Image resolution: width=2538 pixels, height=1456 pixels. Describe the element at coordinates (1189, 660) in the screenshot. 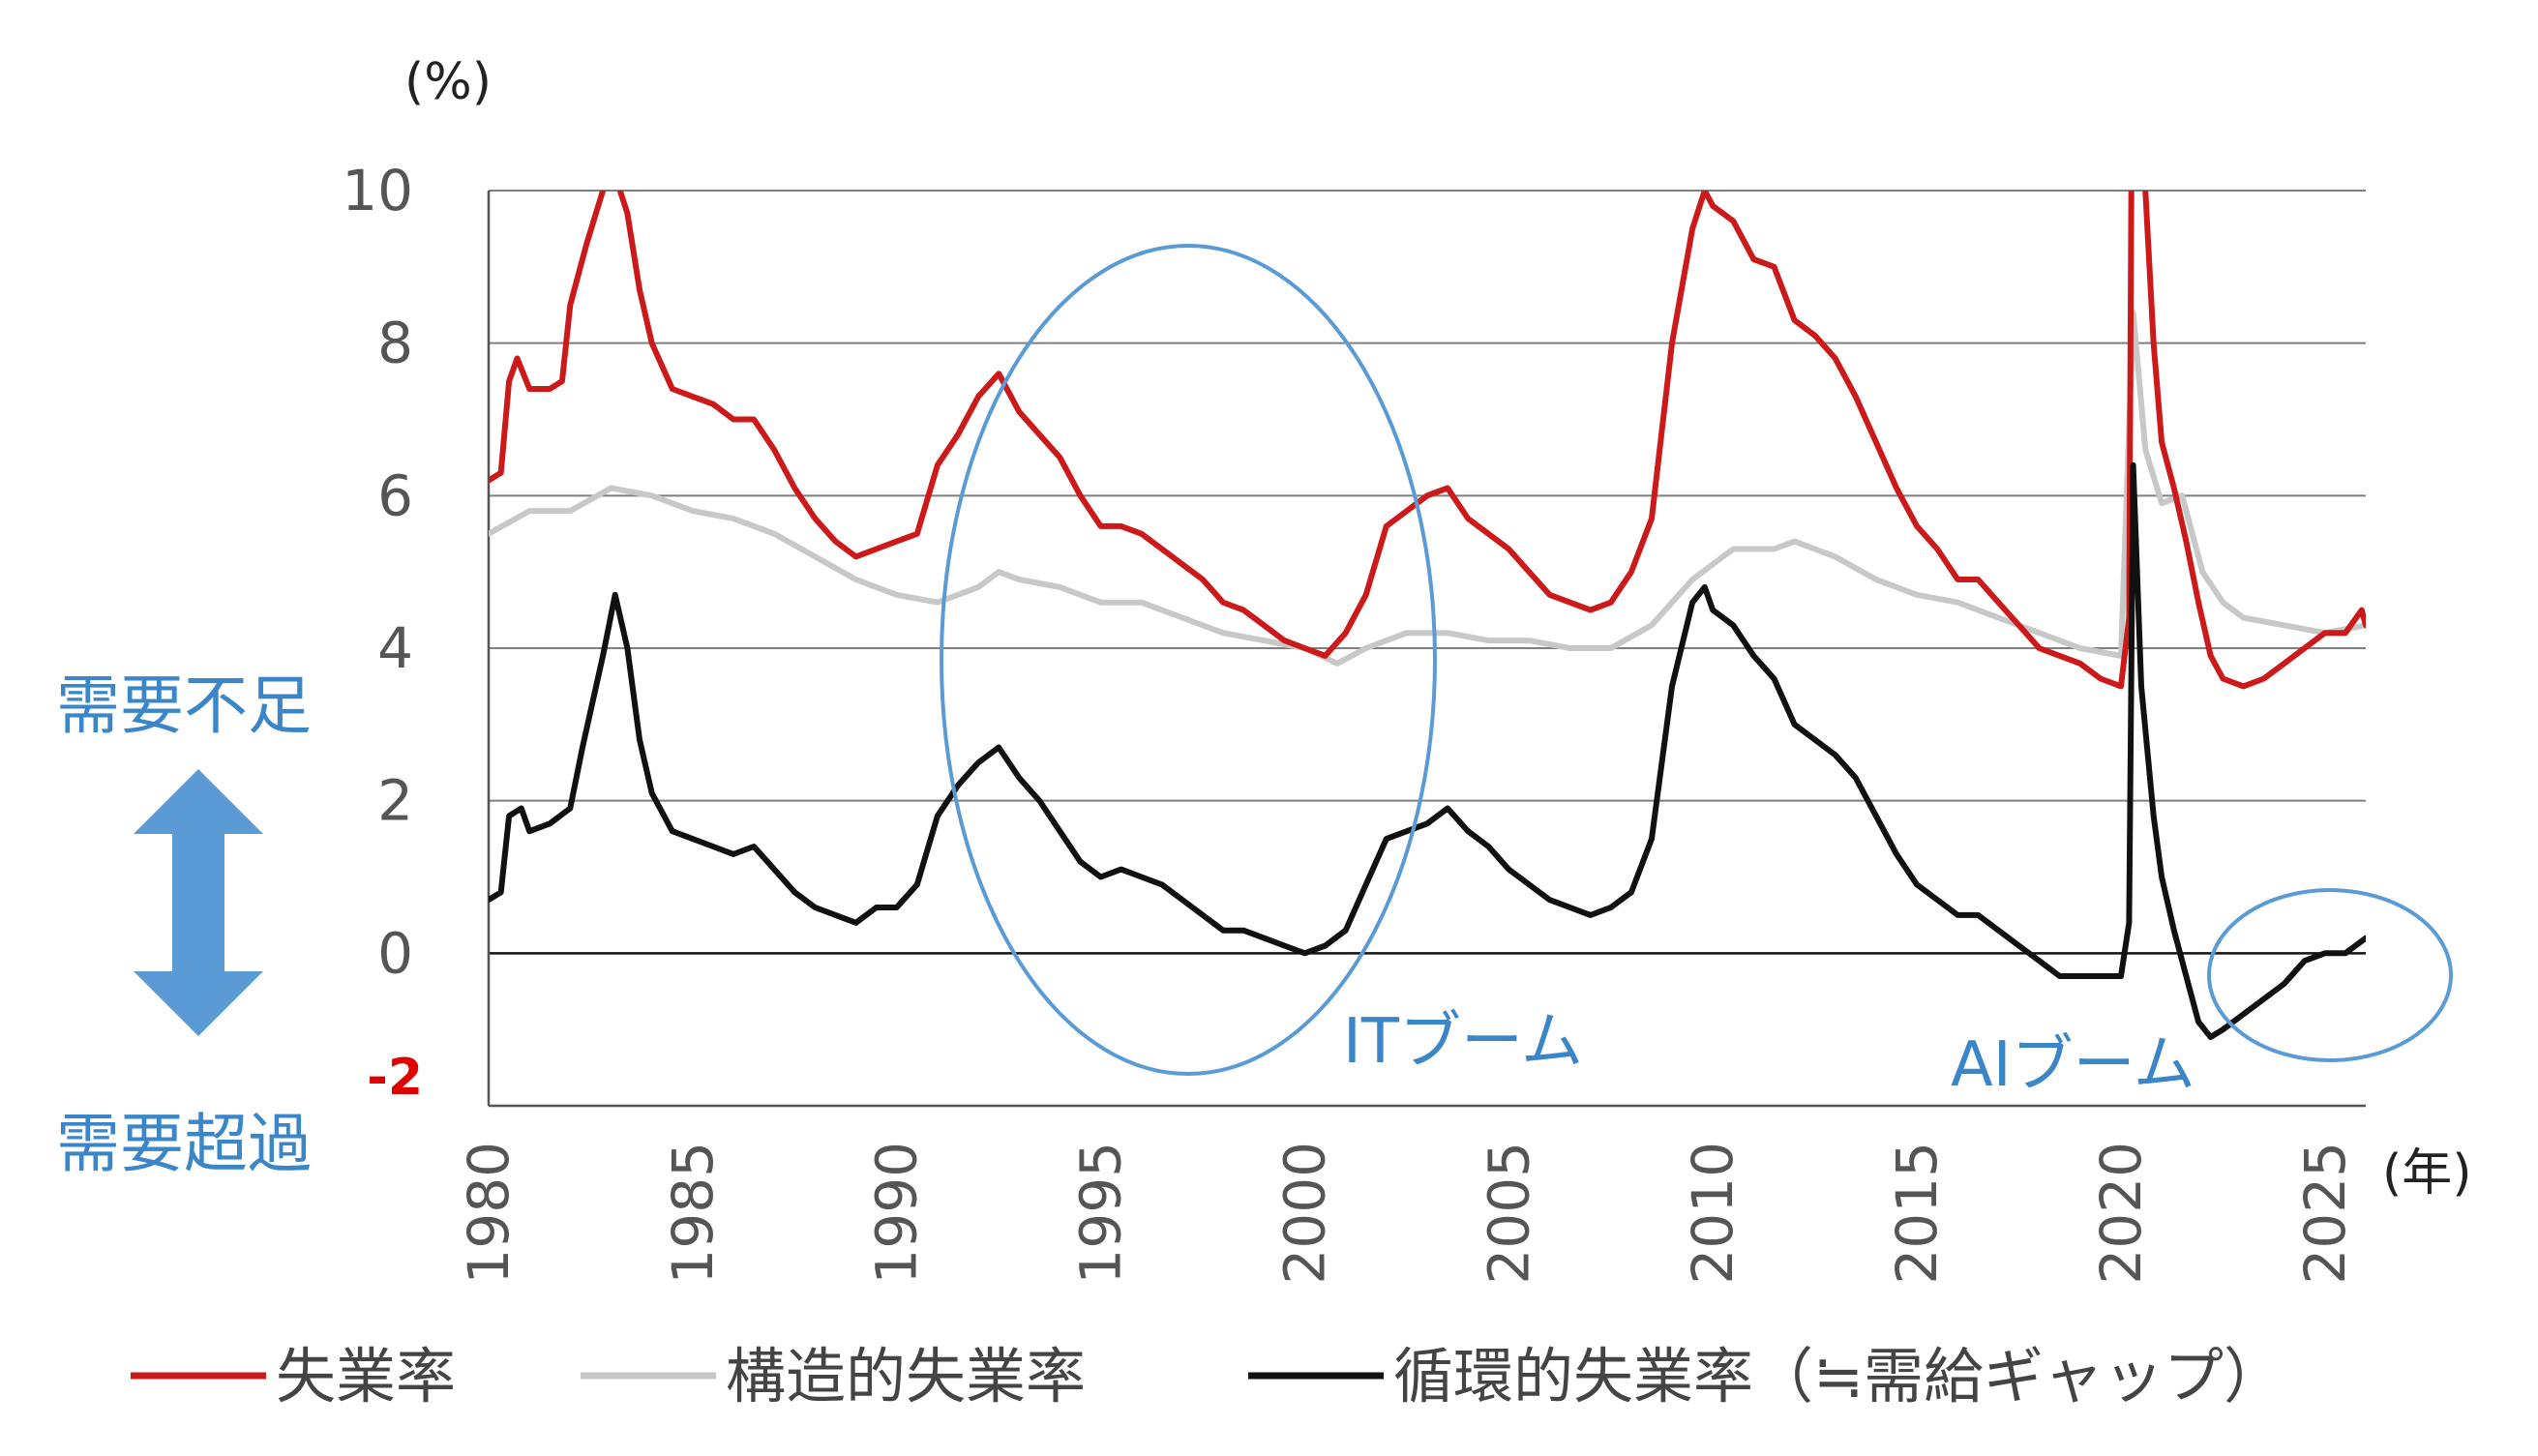

I see `it-boom-ellipse` at that location.